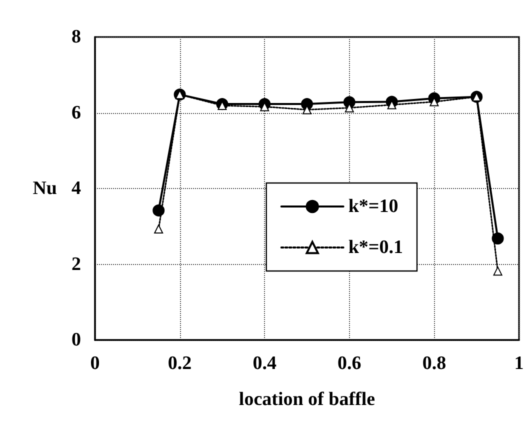 The image size is (527, 437). I want to click on y-tick-label: 4, so click(77, 188).